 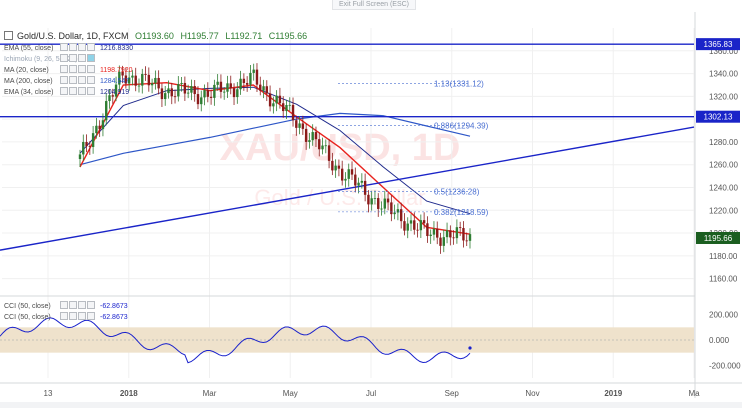 I want to click on exit-fullscreen-button: Exit Full Screen (ESC), so click(x=374, y=5).